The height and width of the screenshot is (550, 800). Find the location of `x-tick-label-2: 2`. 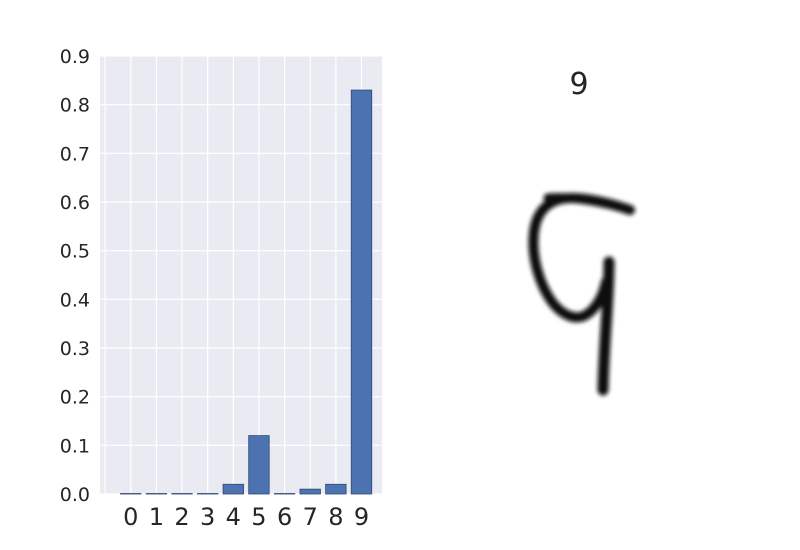

x-tick-label-2: 2 is located at coordinates (181, 517).